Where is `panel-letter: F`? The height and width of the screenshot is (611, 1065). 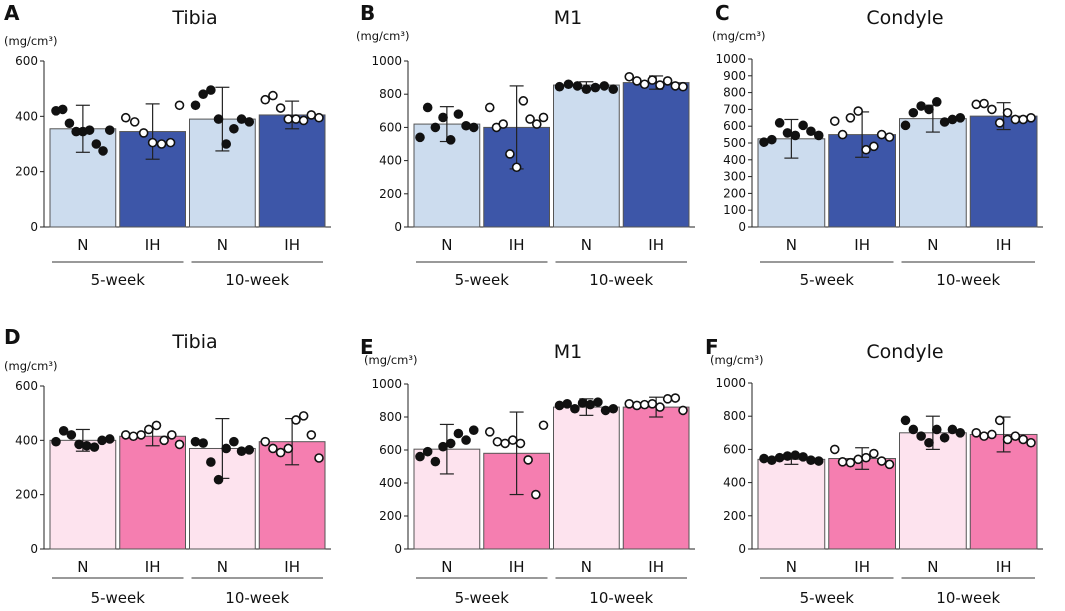
panel-letter: F is located at coordinates (712, 347).